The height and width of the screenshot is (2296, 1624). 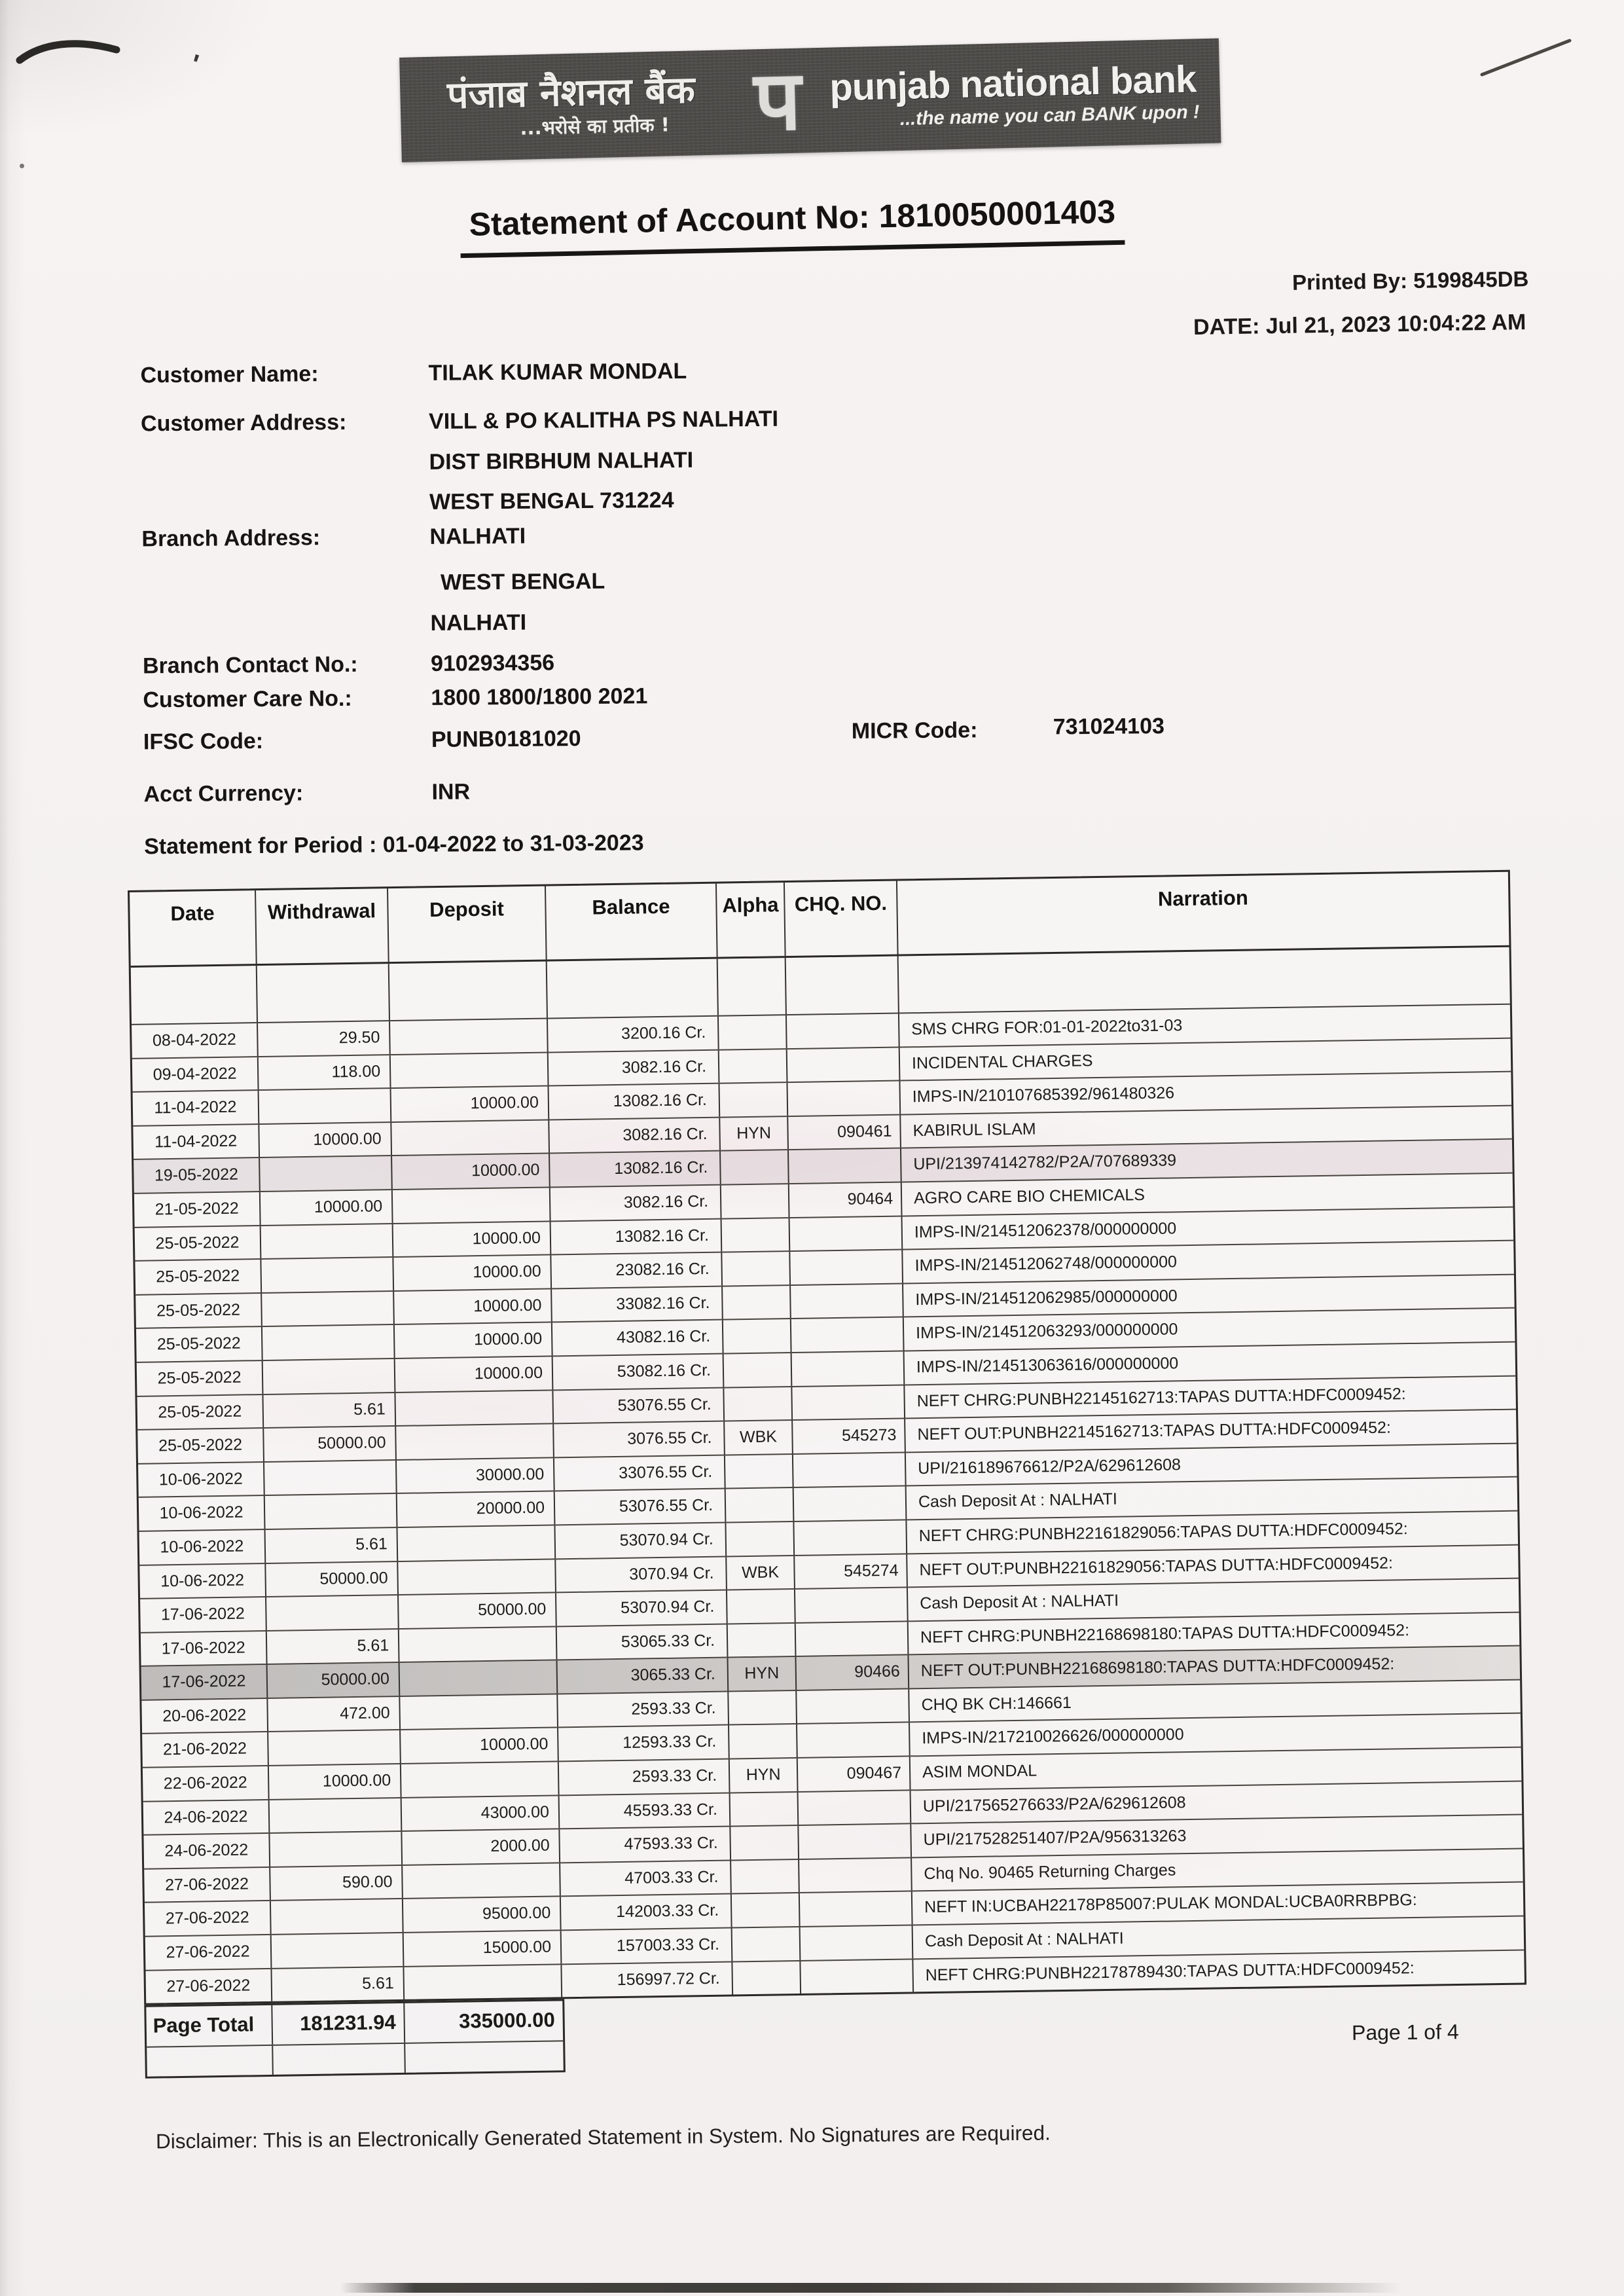 I want to click on cell-date: 21-06-2022, so click(x=205, y=1749).